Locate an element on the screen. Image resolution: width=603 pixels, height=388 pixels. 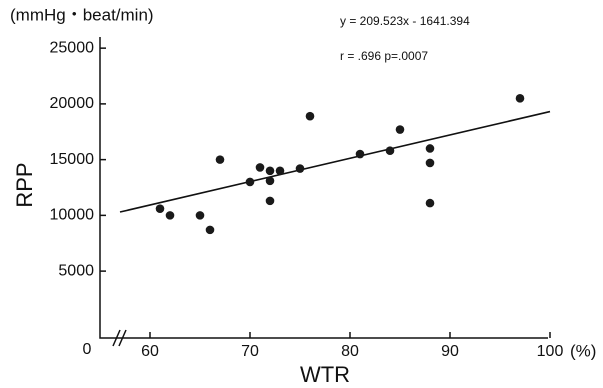
y-tick-label: 10000 is located at coordinates (72, 215).